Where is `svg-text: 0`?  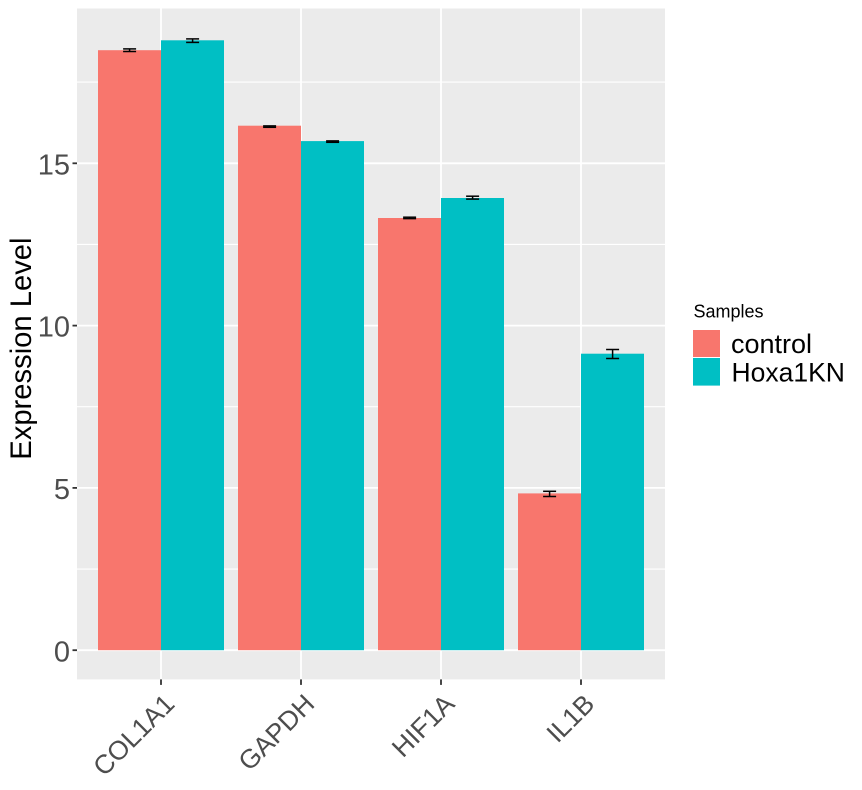 svg-text: 0 is located at coordinates (62, 652).